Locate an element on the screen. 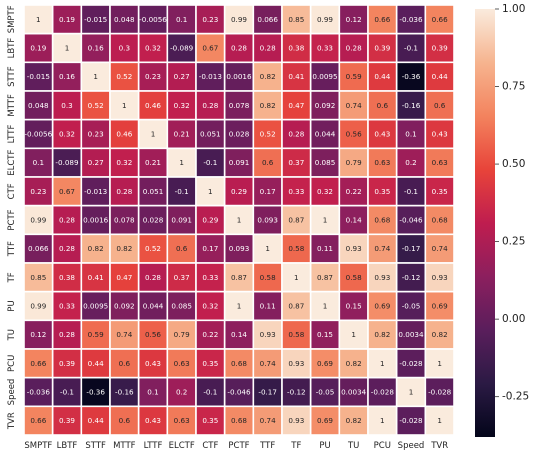  cell-value-label: 0.12 is located at coordinates (354, 19).